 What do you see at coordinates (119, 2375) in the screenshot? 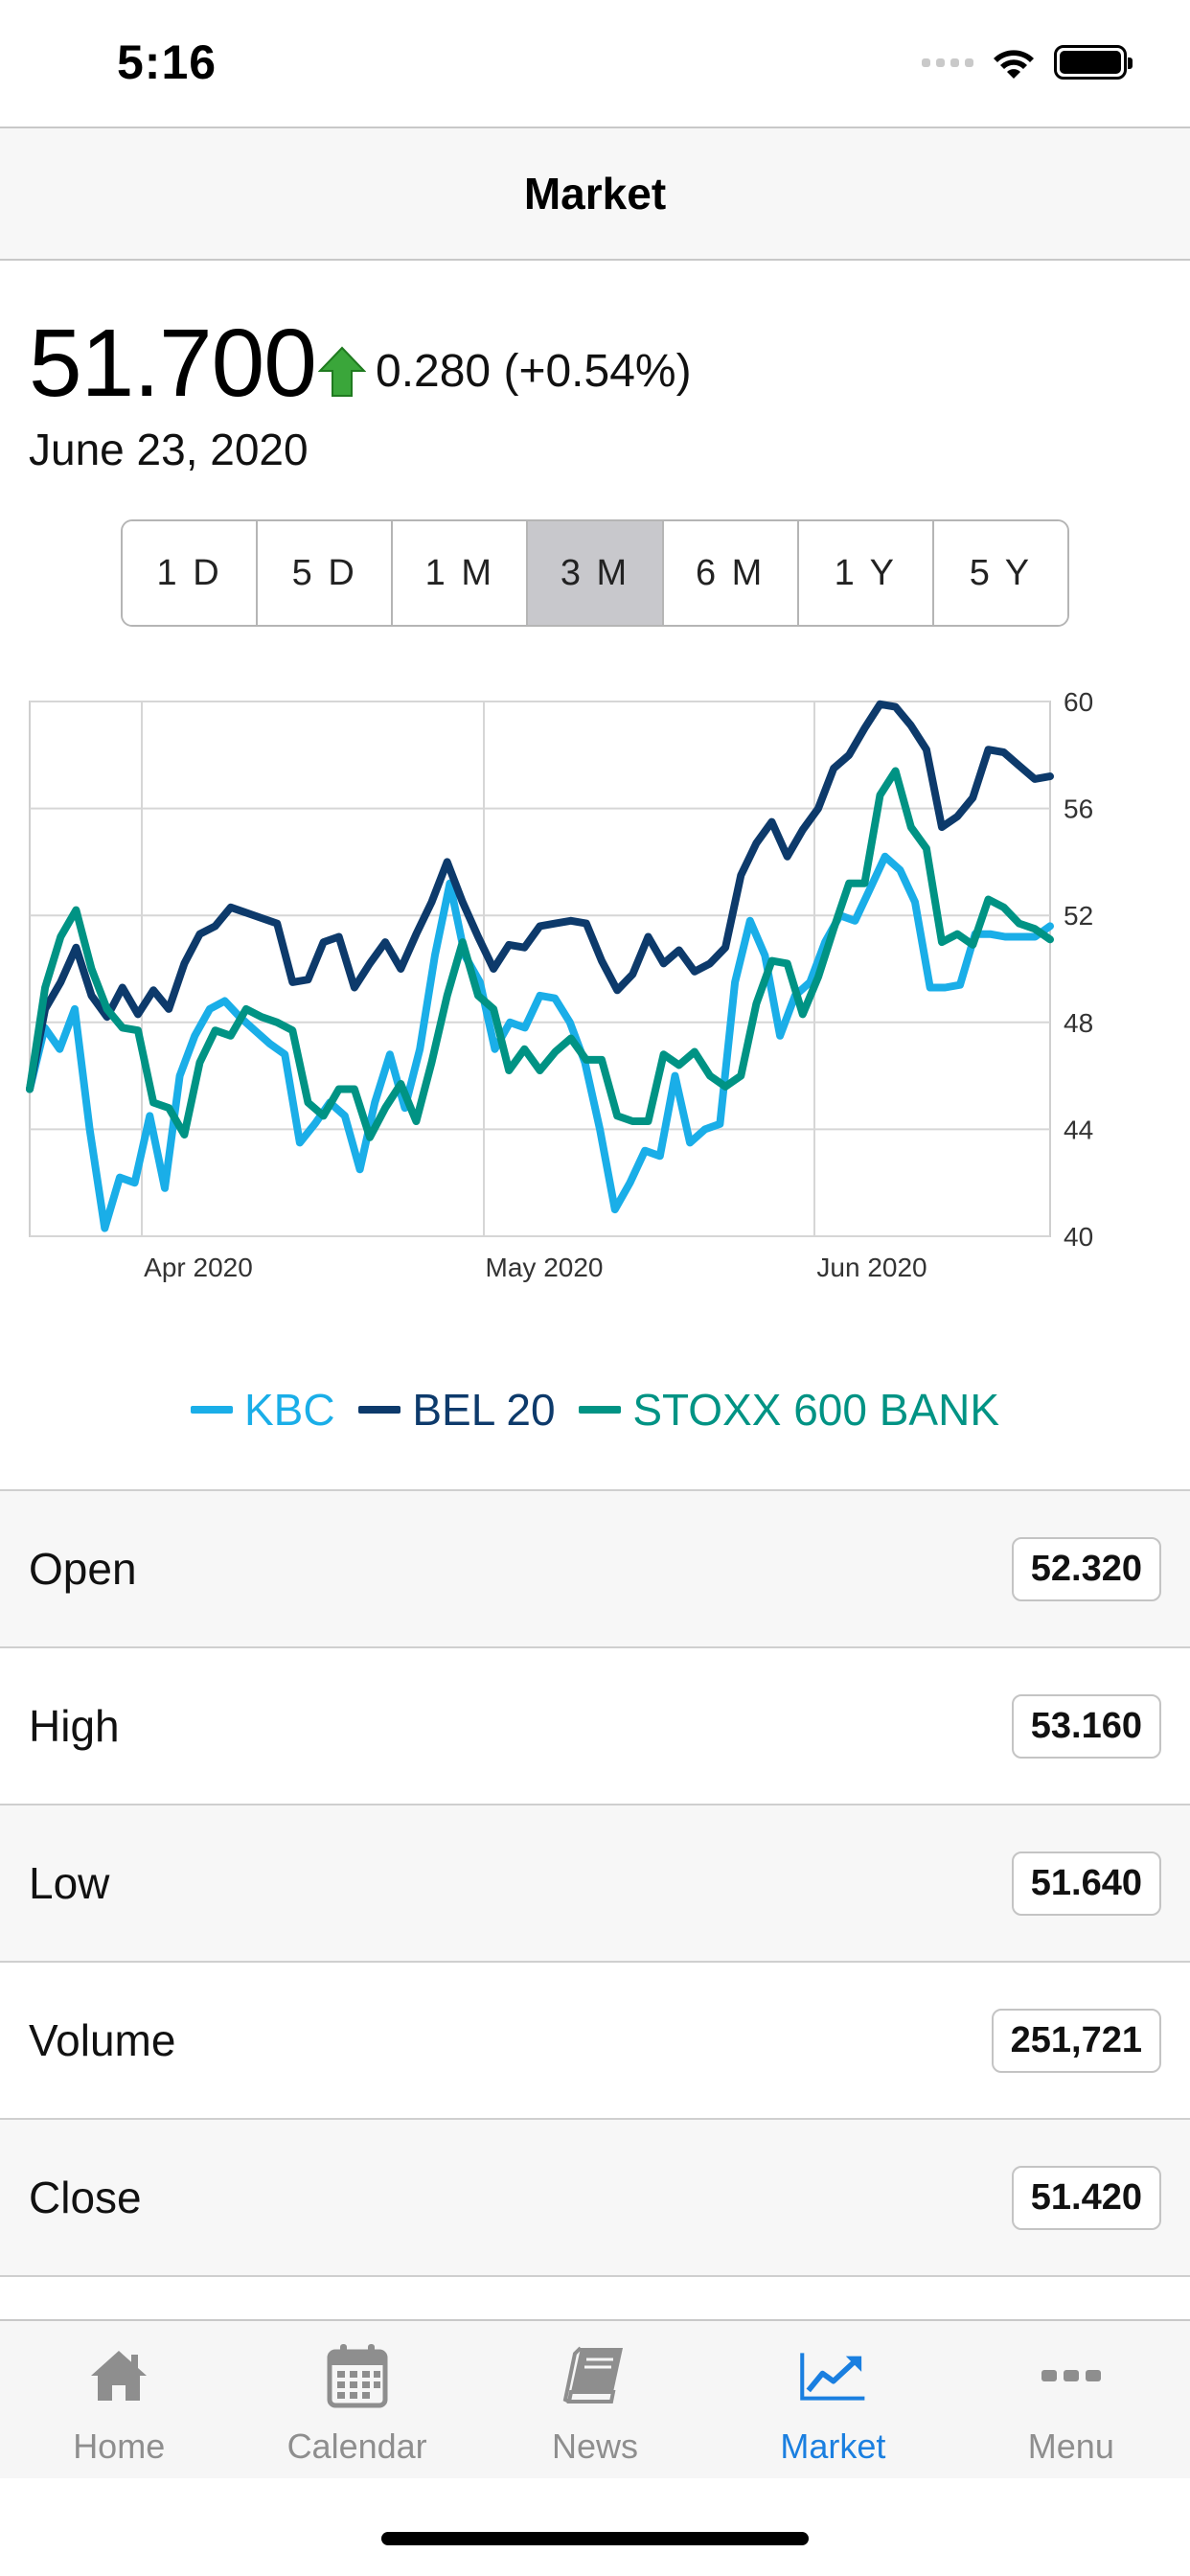
I see `home-icon` at bounding box center [119, 2375].